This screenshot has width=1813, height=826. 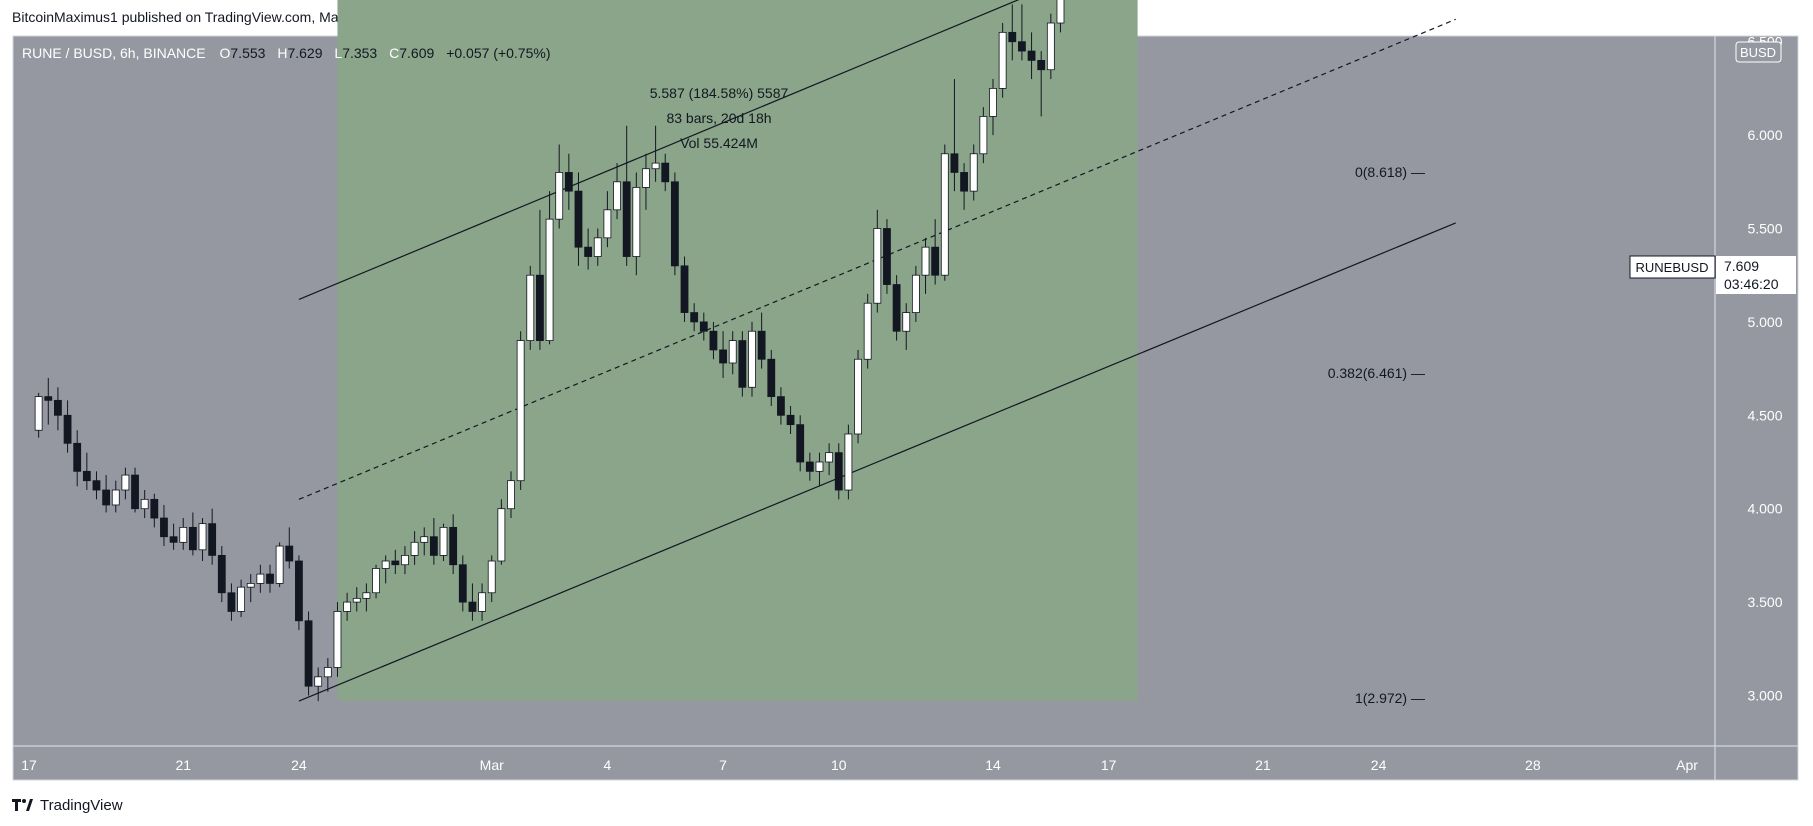 I want to click on time-axis, so click(x=905, y=763).